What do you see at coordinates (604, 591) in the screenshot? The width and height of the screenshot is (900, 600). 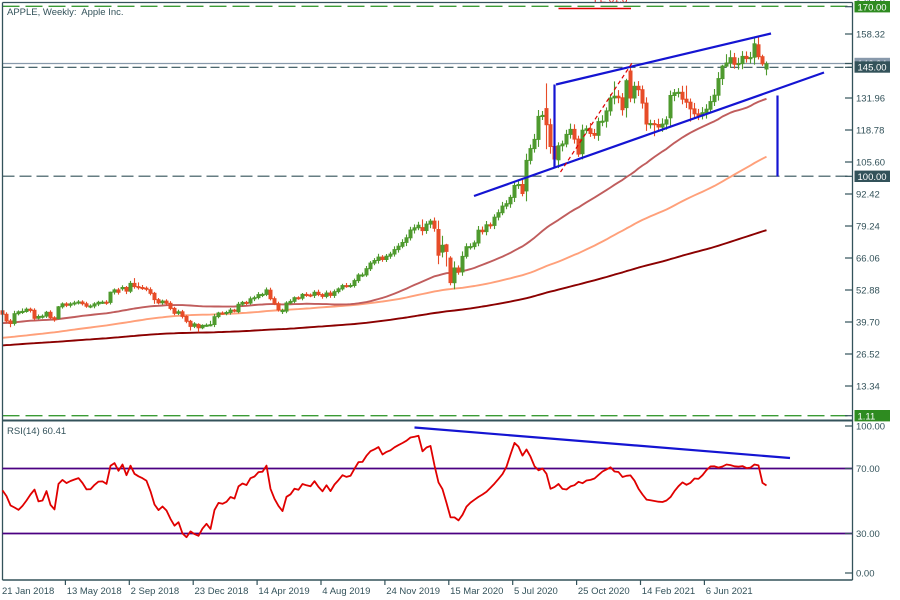 I see `svg-text: 25 Oct 2020` at bounding box center [604, 591].